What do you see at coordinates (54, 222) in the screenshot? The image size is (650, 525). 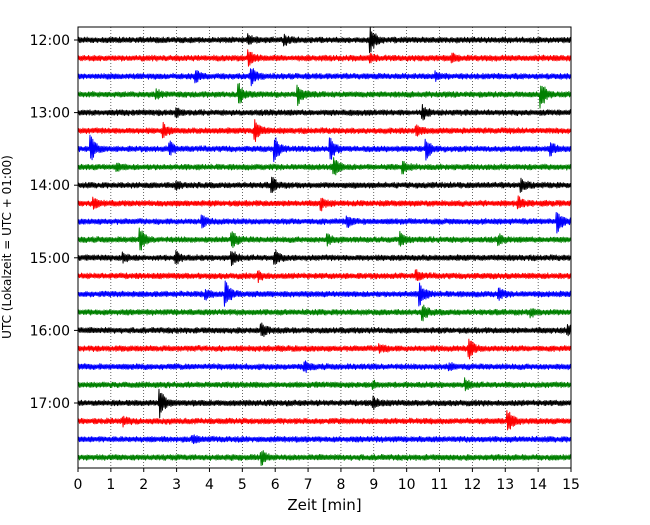 I see `y-axis-ticks: 12:00 13:00 14:00 15:00 16:00 17:00` at bounding box center [54, 222].